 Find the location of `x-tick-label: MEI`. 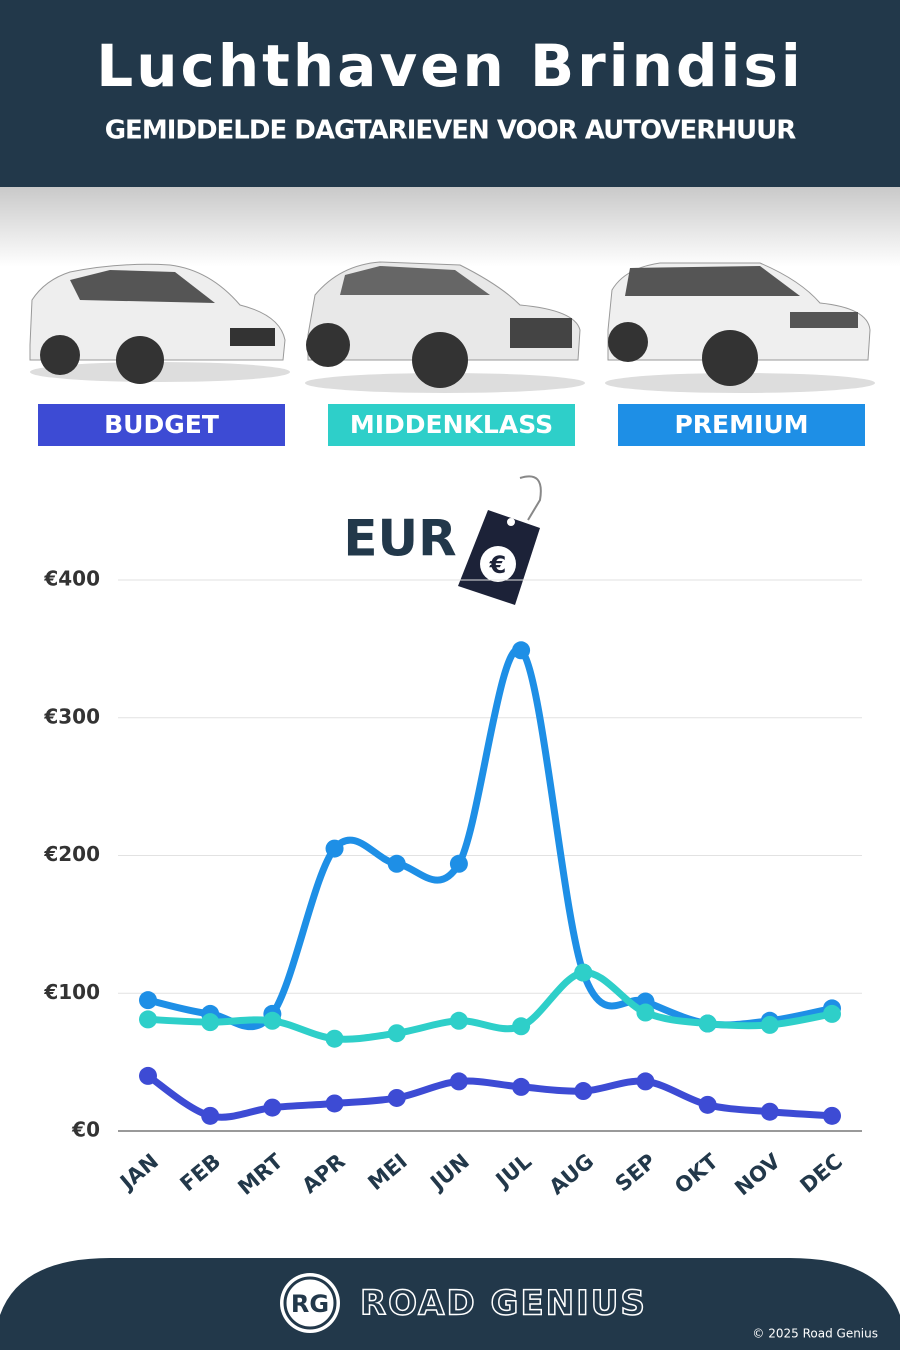

x-tick-label: MEI is located at coordinates (387, 1172).